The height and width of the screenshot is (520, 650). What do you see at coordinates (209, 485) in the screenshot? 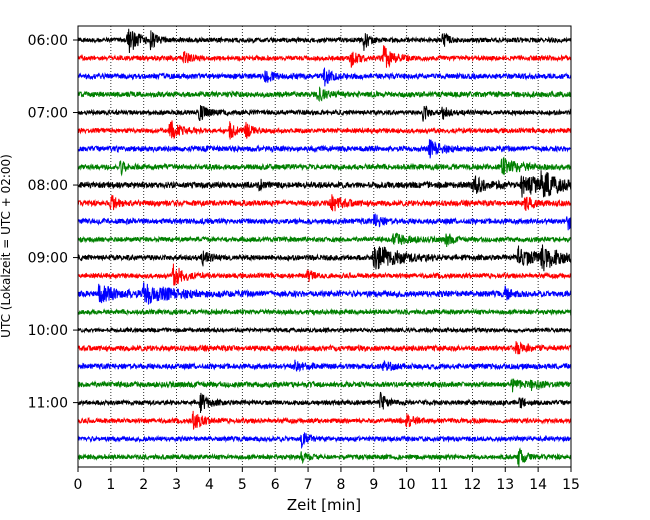
I see `x-tick-label: 4` at bounding box center [209, 485].